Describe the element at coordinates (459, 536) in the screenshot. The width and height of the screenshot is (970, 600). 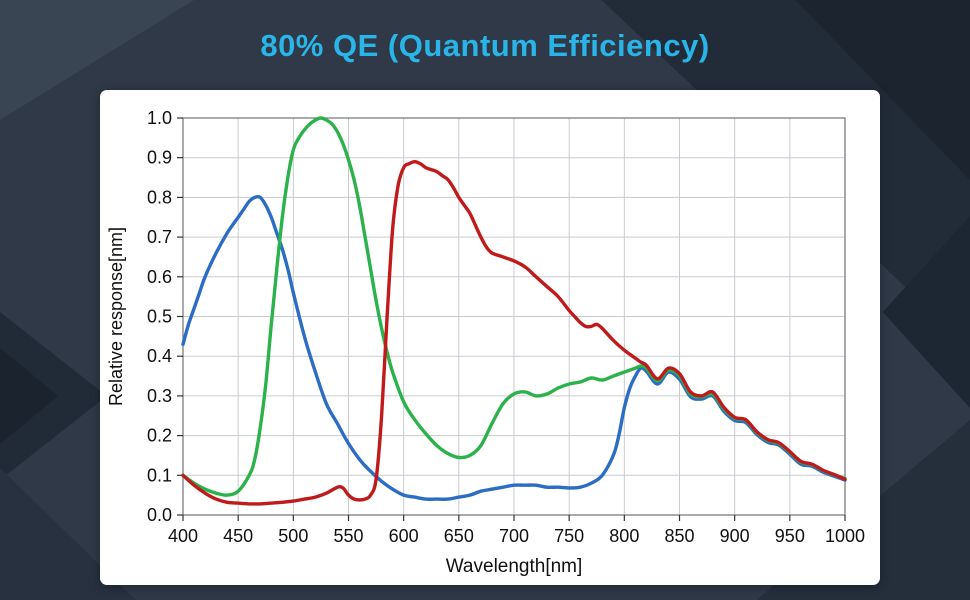
I see `x-tick-label: 650` at that location.